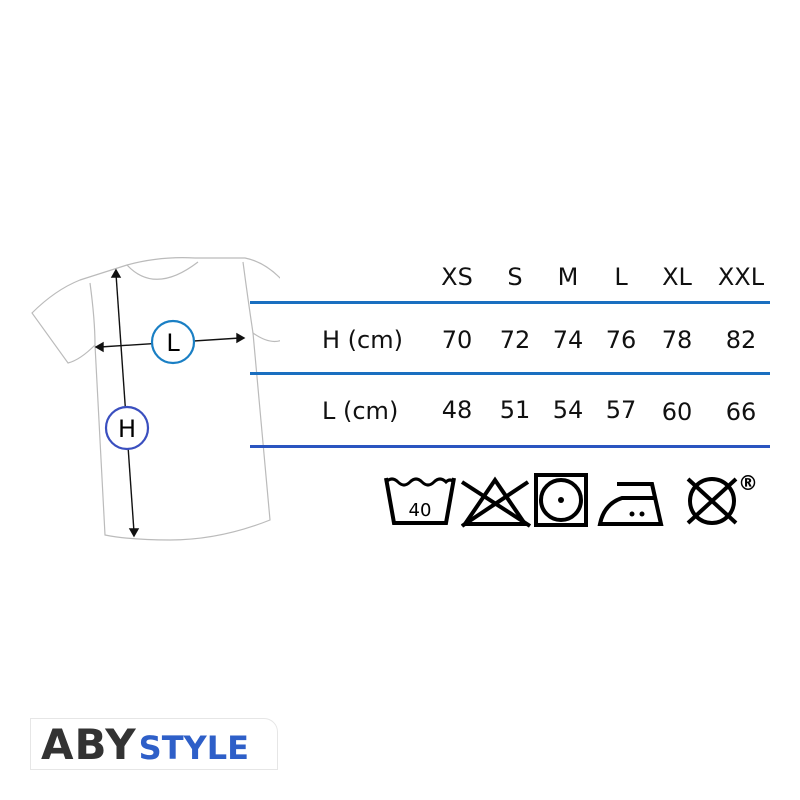 The height and width of the screenshot is (800, 800). I want to click on size-header-m: M, so click(568, 277).